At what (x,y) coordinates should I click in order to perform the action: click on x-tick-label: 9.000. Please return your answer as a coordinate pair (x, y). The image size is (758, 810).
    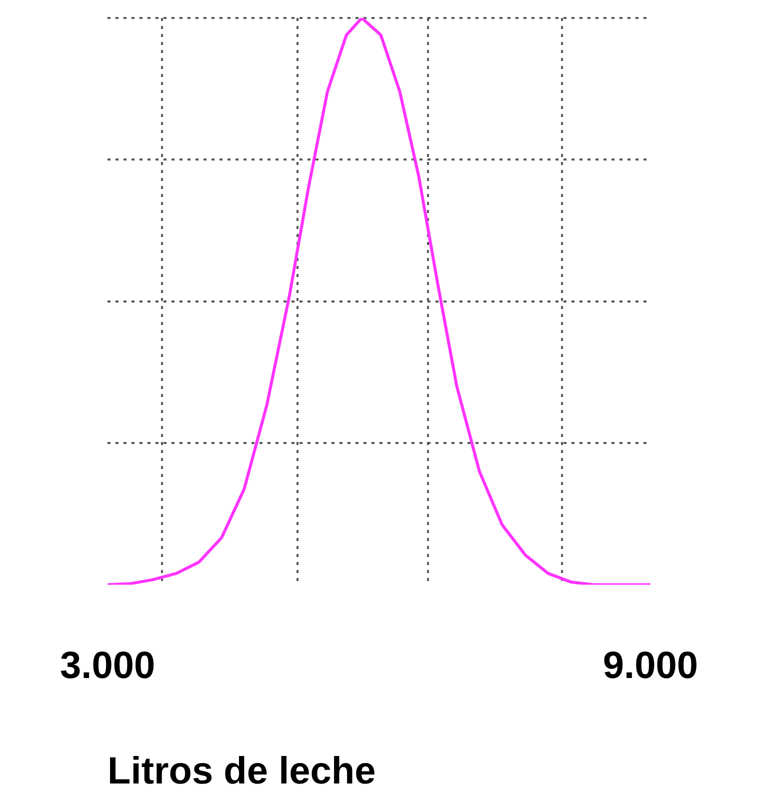
    Looking at the image, I should click on (650, 666).